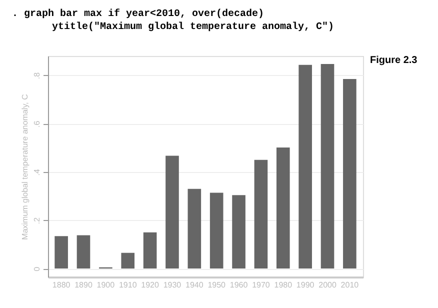  I want to click on x-tick-label: 2010, so click(350, 285).